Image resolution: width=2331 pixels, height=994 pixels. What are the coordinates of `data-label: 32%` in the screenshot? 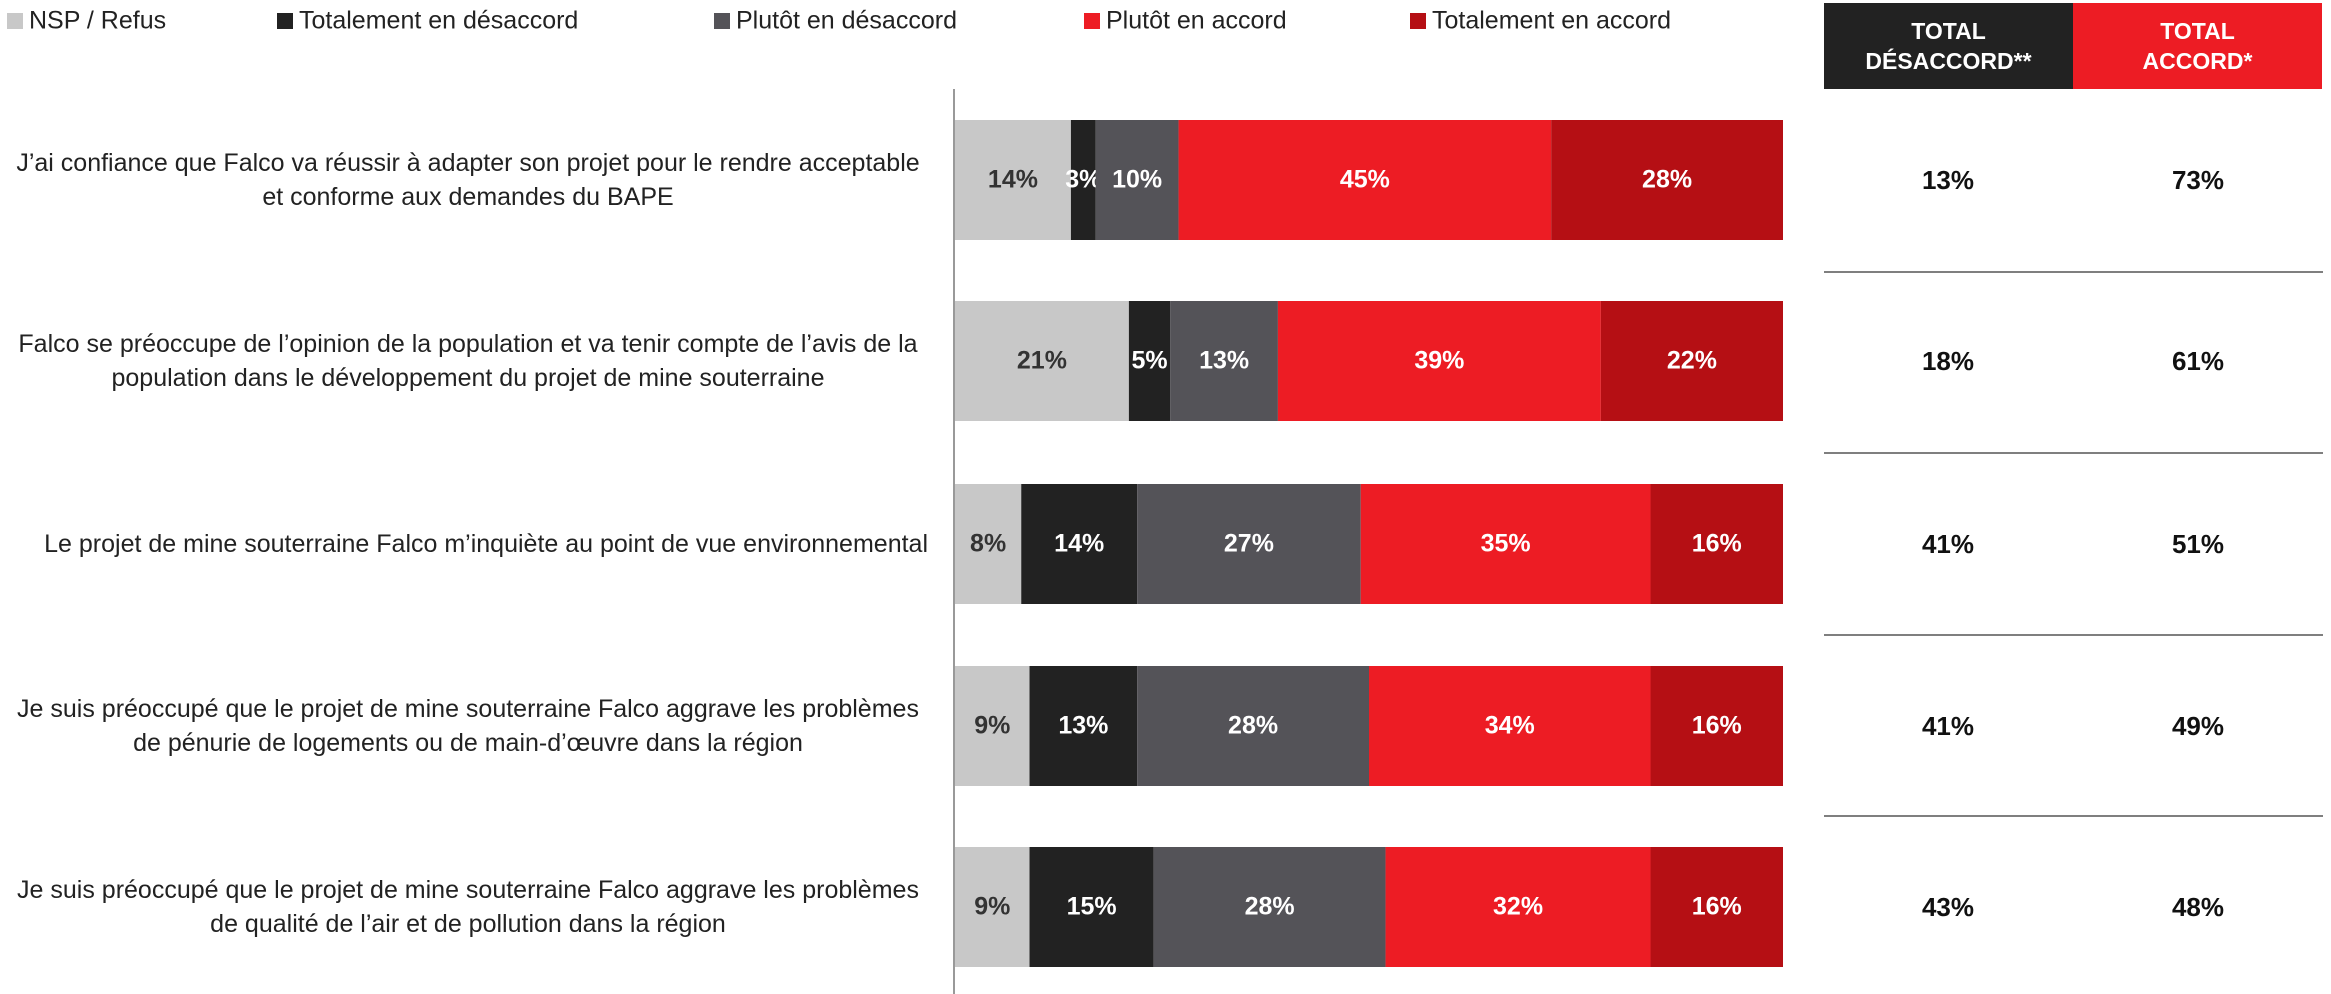 It's located at (1518, 907).